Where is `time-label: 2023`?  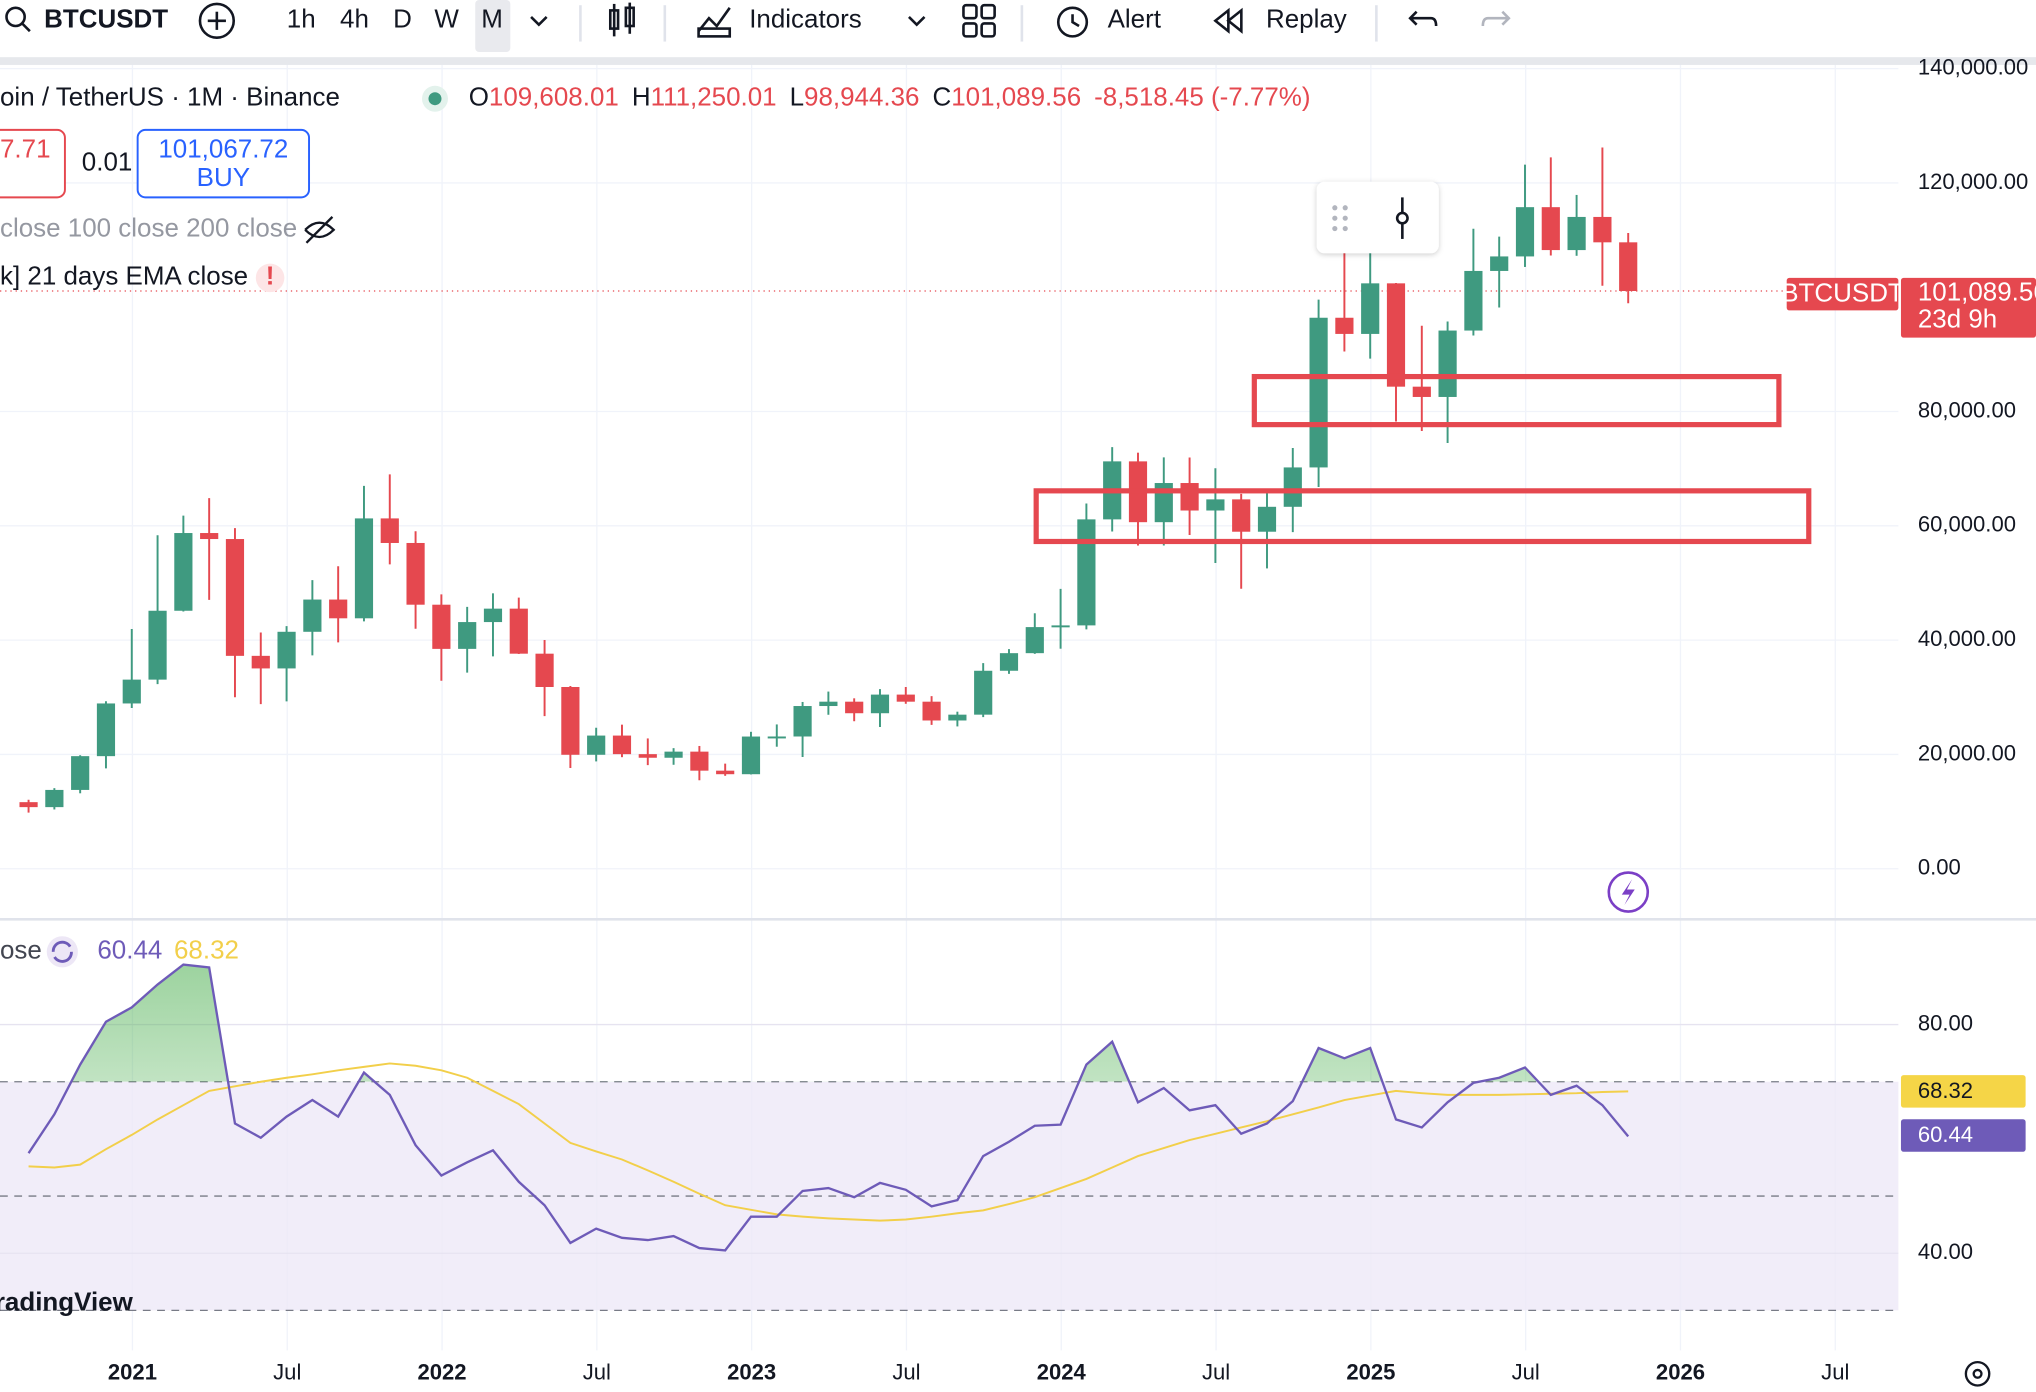 time-label: 2023 is located at coordinates (751, 1372).